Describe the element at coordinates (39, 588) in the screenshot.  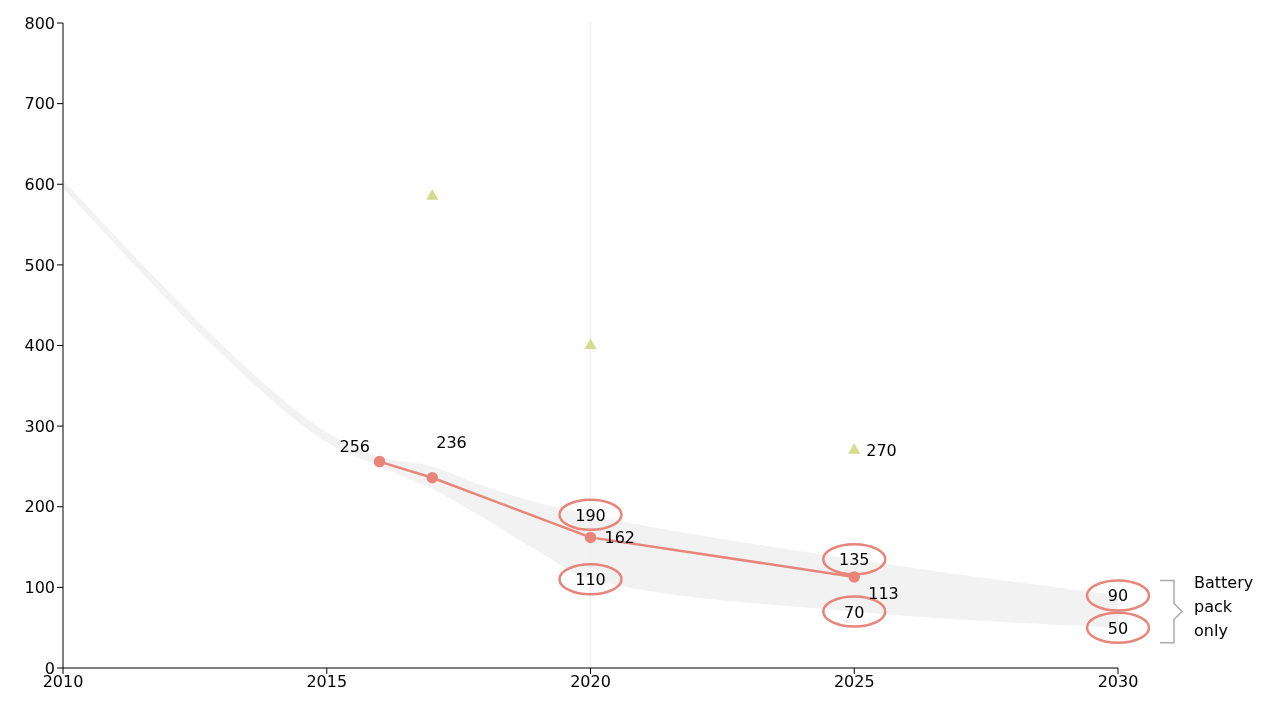
I see `y-tick-label: 100` at that location.